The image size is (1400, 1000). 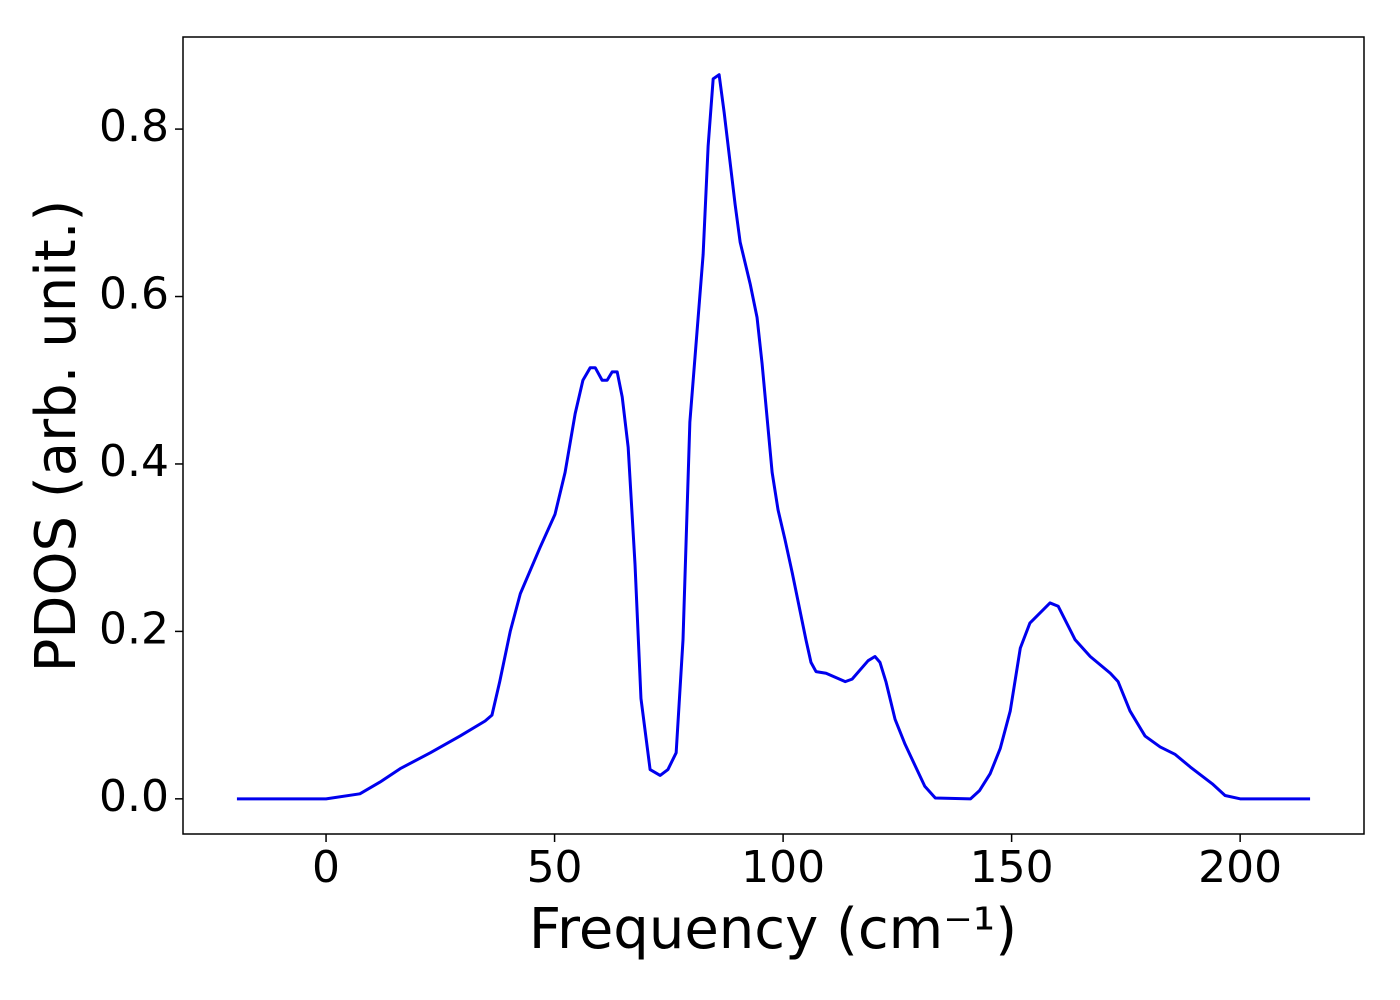 What do you see at coordinates (134, 628) in the screenshot?
I see `y-tick-label: 0.2` at bounding box center [134, 628].